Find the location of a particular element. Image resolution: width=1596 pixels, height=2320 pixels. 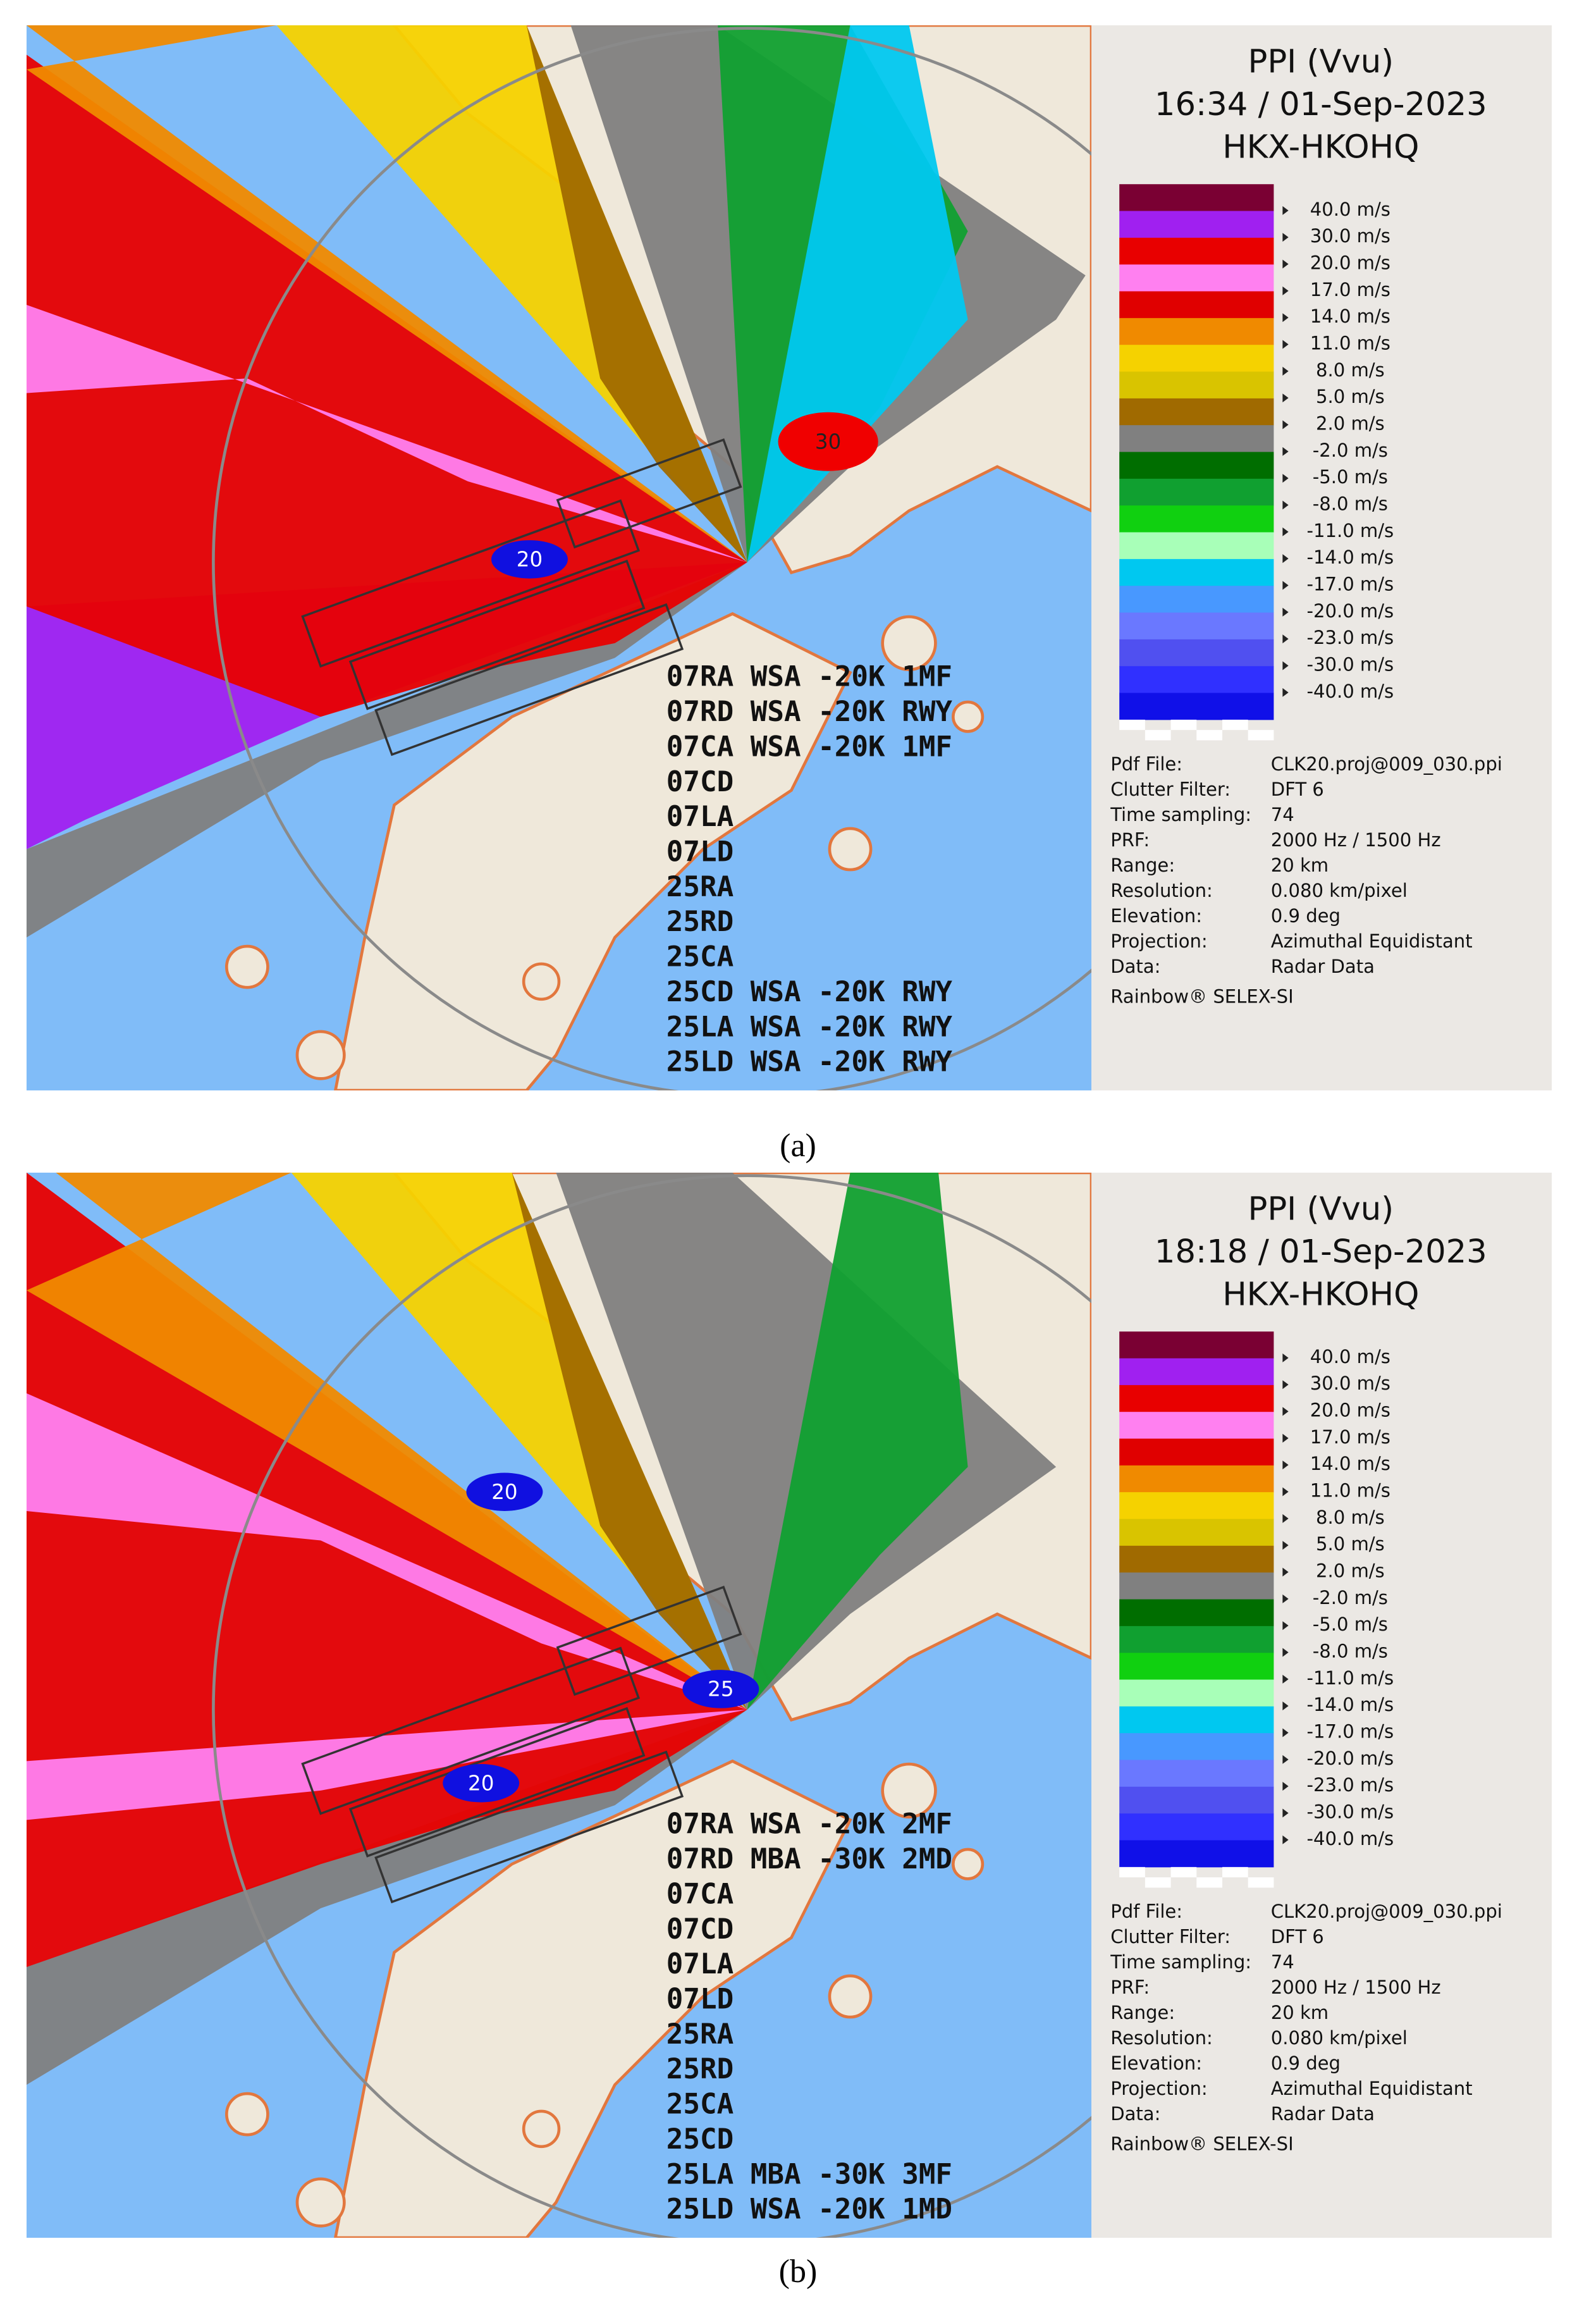

info-key: PRF: is located at coordinates (1130, 1987).